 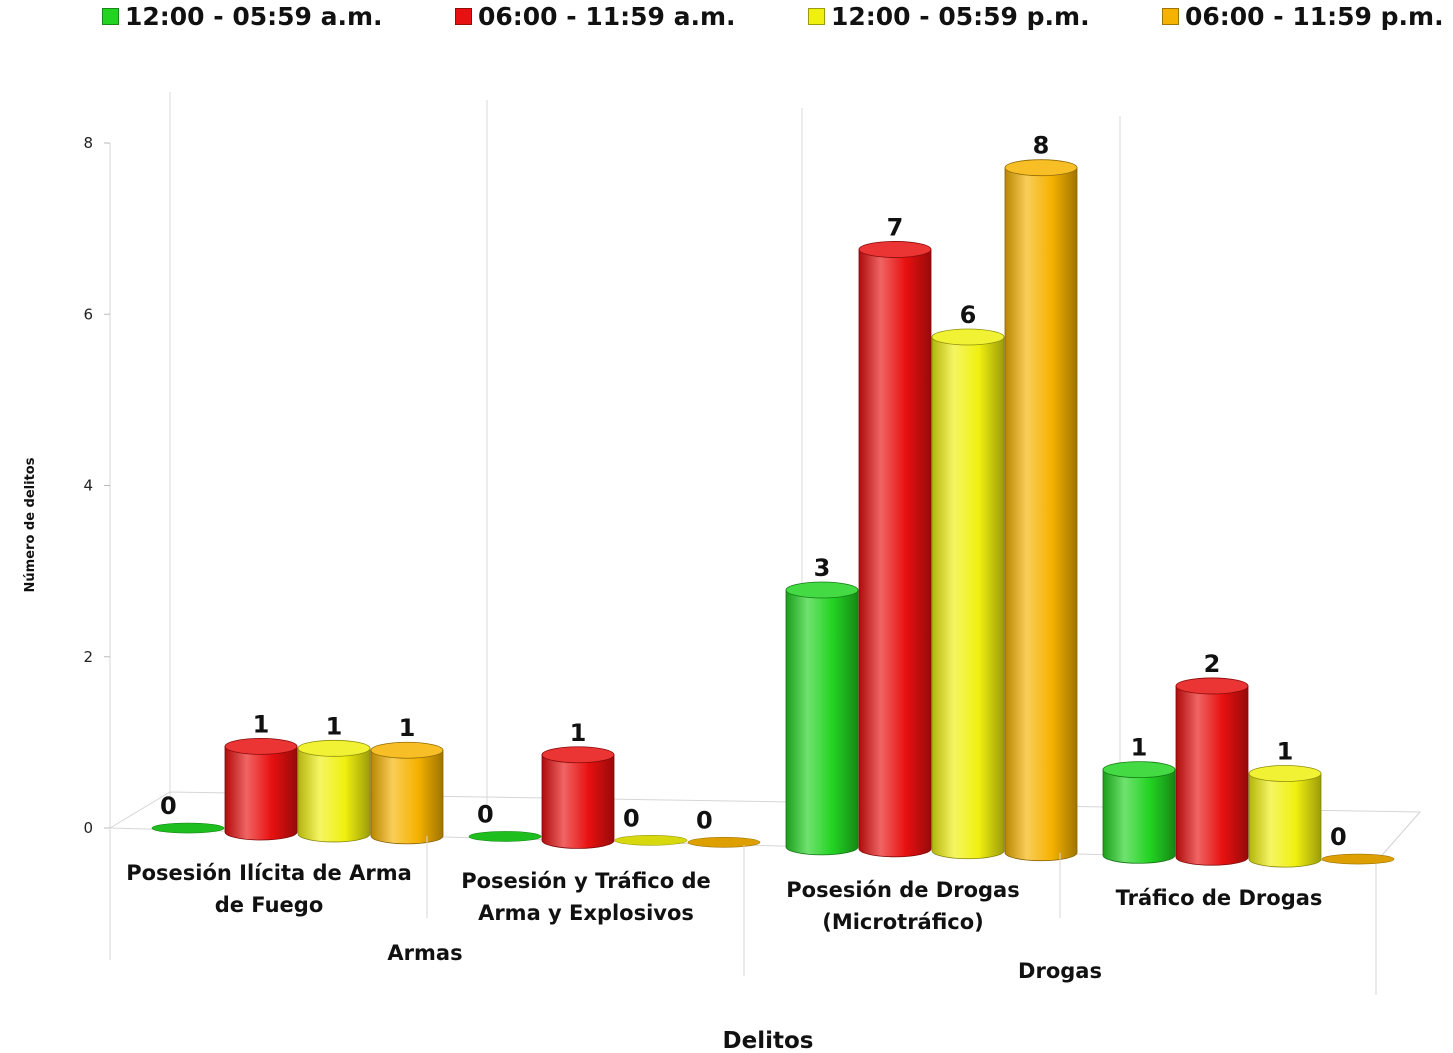 I want to click on legend-item-series-1: 12:00 - 05:59 a.m., so click(x=242, y=16).